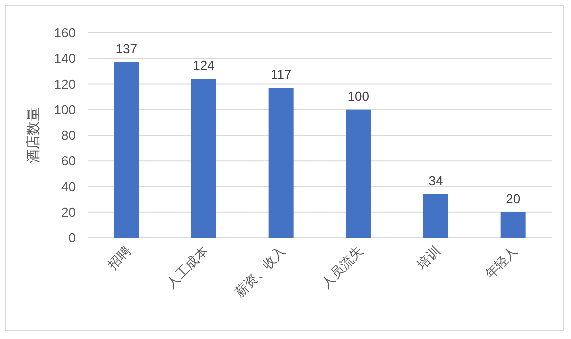 This screenshot has width=571, height=339. Describe the element at coordinates (69, 212) in the screenshot. I see `y-tick-label: 20` at that location.